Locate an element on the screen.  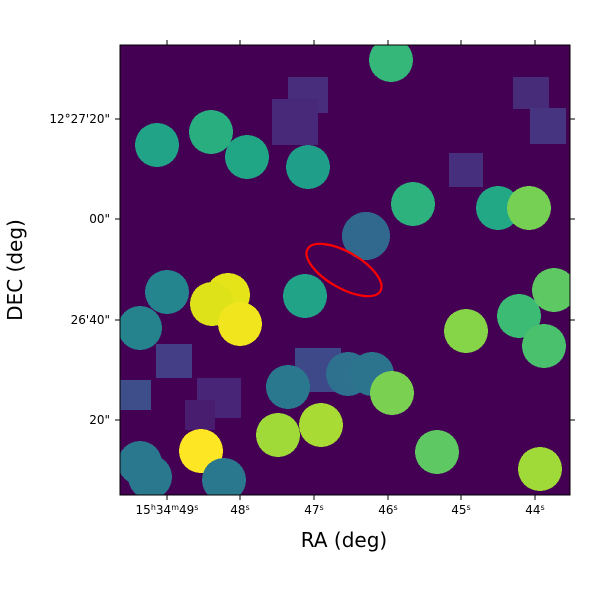
x-tick-number: 47 is located at coordinates (311, 510).